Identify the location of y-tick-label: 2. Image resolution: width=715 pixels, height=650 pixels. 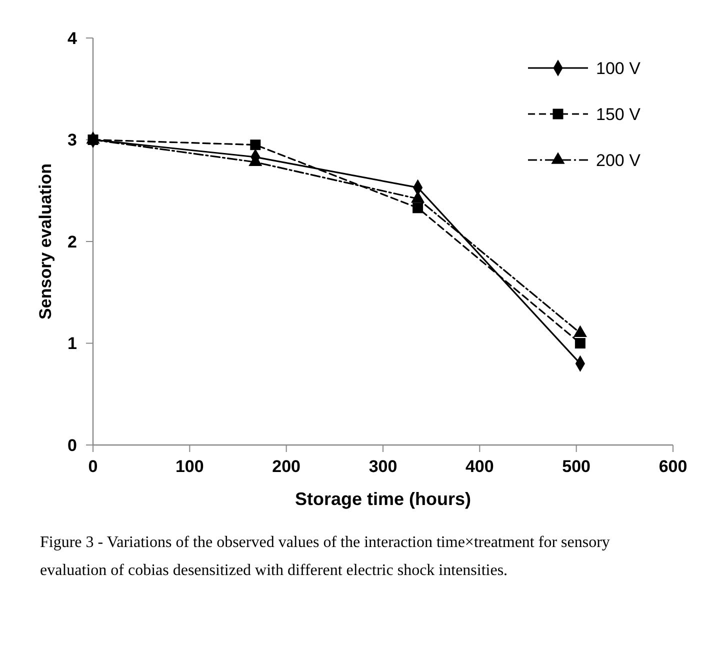
(72, 242).